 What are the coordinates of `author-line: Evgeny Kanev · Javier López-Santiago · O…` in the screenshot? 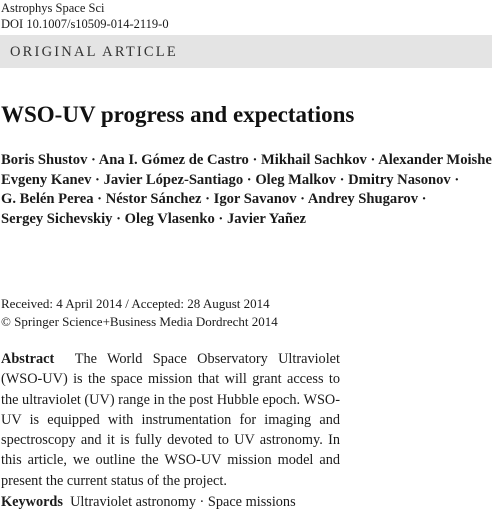 It's located at (230, 179).